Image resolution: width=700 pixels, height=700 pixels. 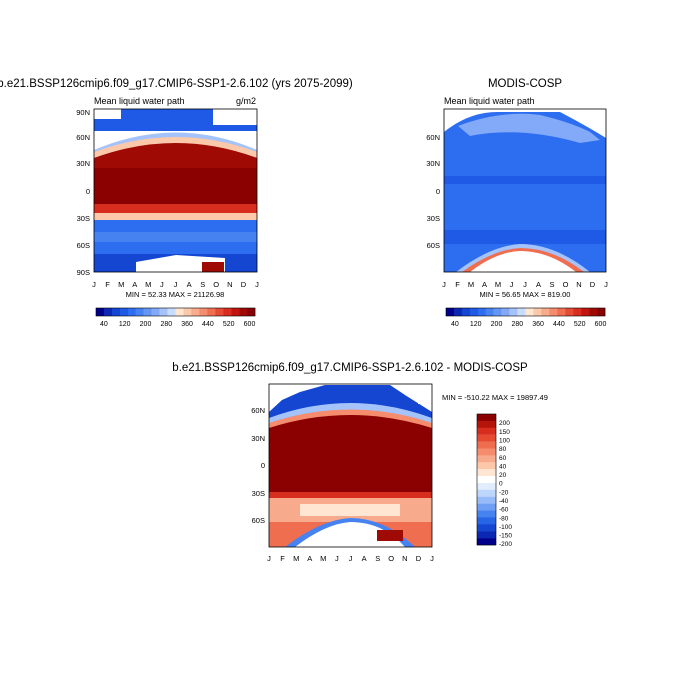 I want to click on colorbar-frame, so click(x=486, y=479).